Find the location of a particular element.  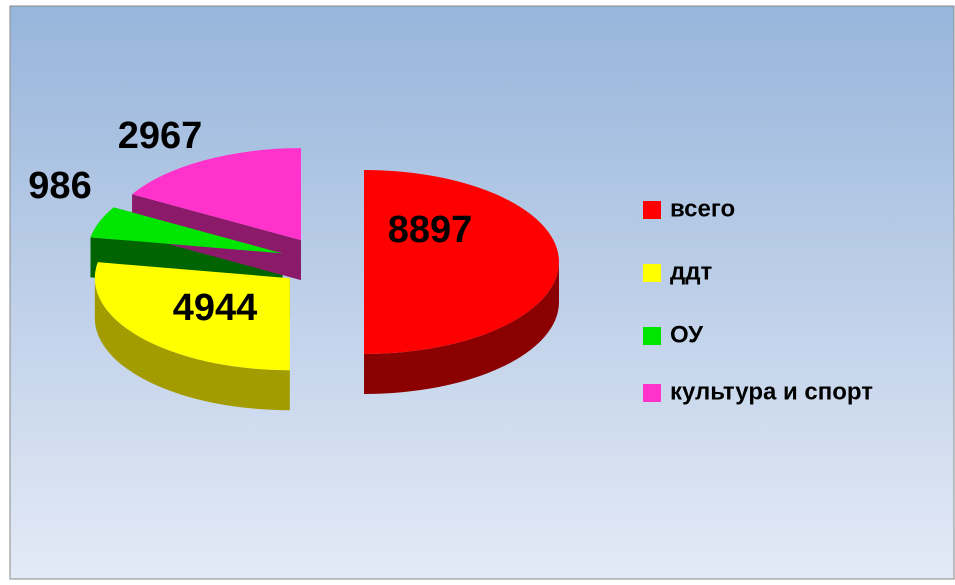

legend-label: культура и спорт is located at coordinates (771, 391).